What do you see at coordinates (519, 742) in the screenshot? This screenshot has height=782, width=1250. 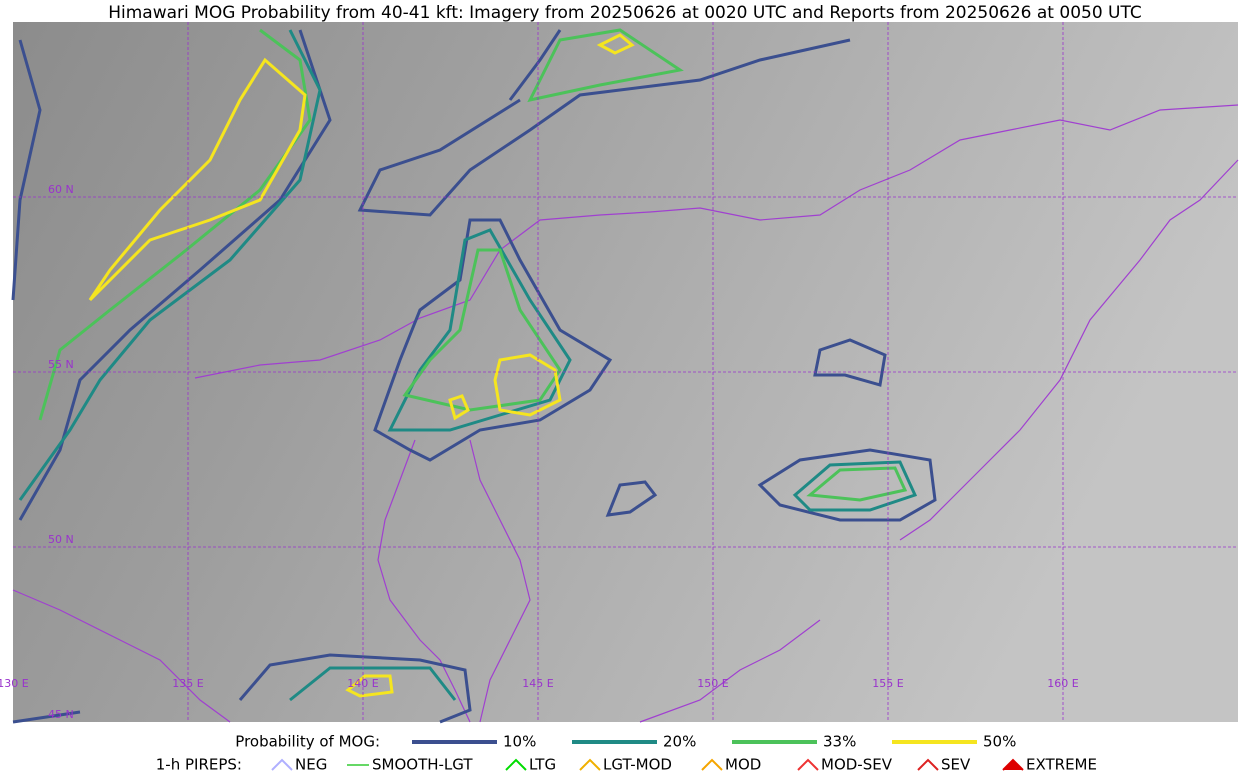 I see `legend-label: 10%` at bounding box center [519, 742].